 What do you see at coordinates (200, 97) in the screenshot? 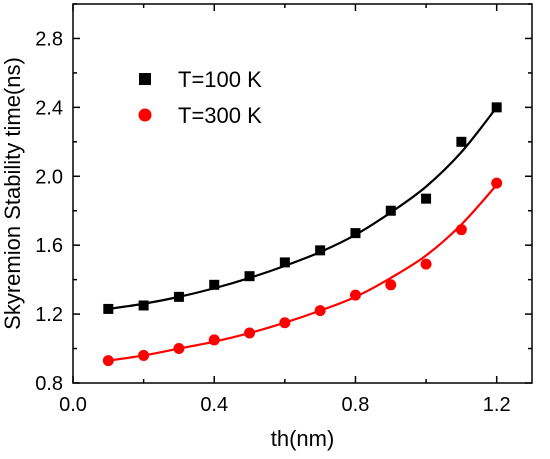
I see `legend: T=100 K T=300 K` at bounding box center [200, 97].